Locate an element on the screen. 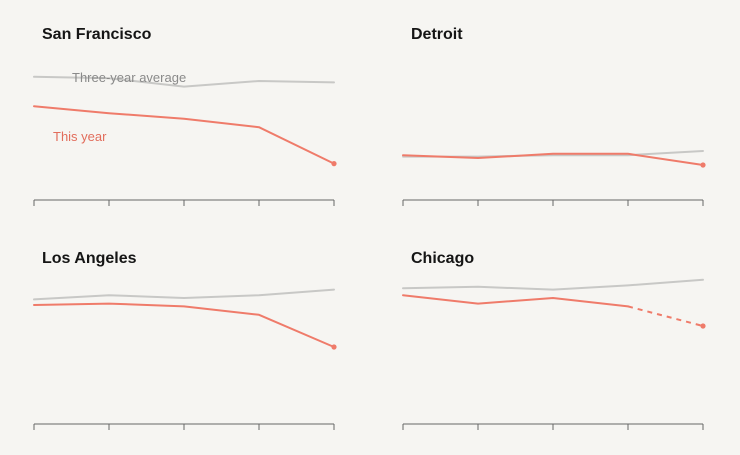 This screenshot has height=455, width=740. chart-title: Chicago is located at coordinates (442, 258).